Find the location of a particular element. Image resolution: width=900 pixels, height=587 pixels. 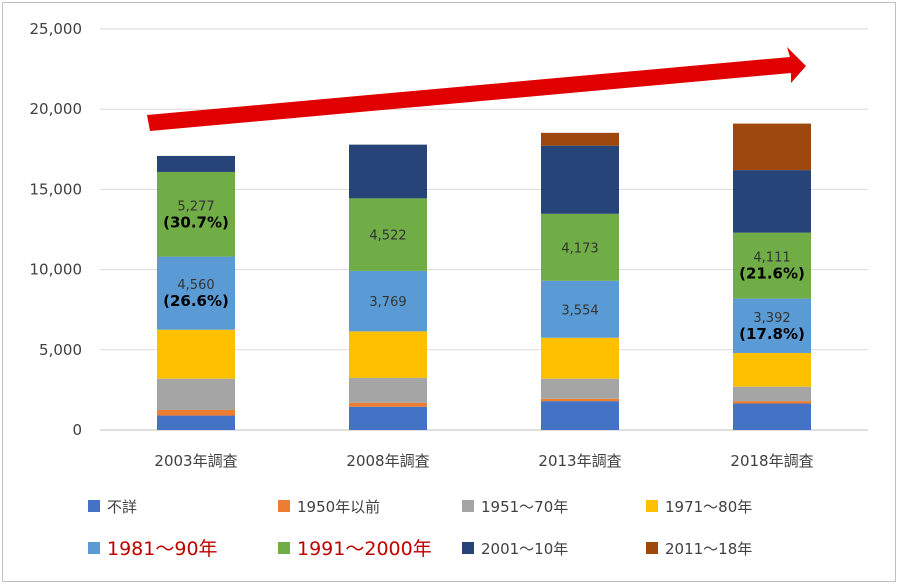

data-label: 5,277 is located at coordinates (195, 206).